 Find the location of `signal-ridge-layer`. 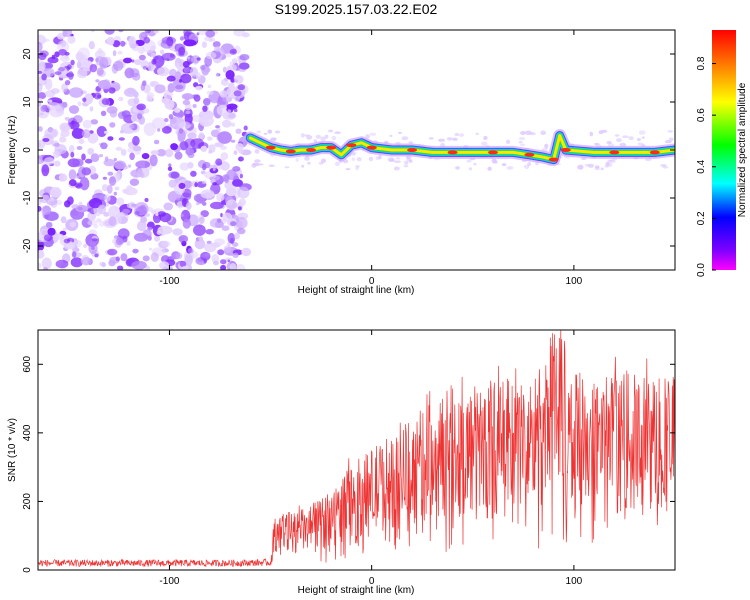

signal-ridge-layer is located at coordinates (459, 148).